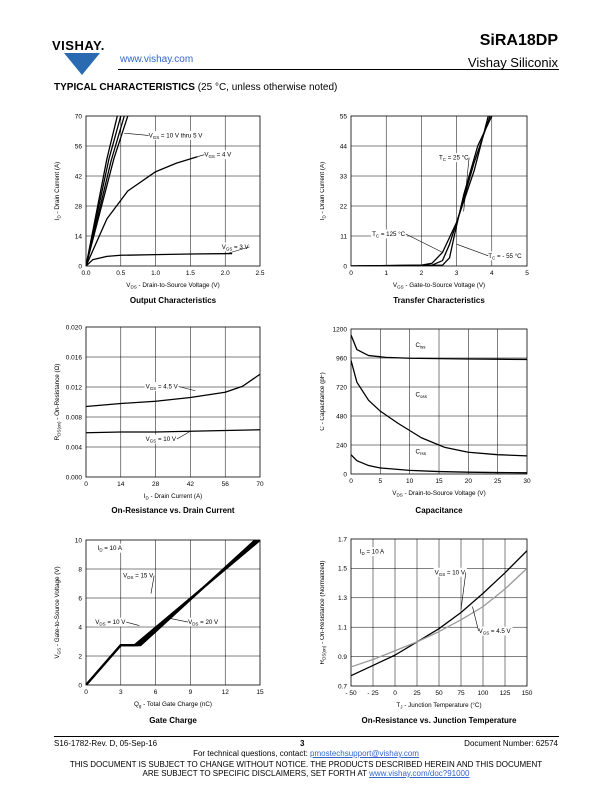 Image resolution: width=612 pixels, height=792 pixels. I want to click on tech-support-email-link: pmostechsupport@vishay.com, so click(364, 753).